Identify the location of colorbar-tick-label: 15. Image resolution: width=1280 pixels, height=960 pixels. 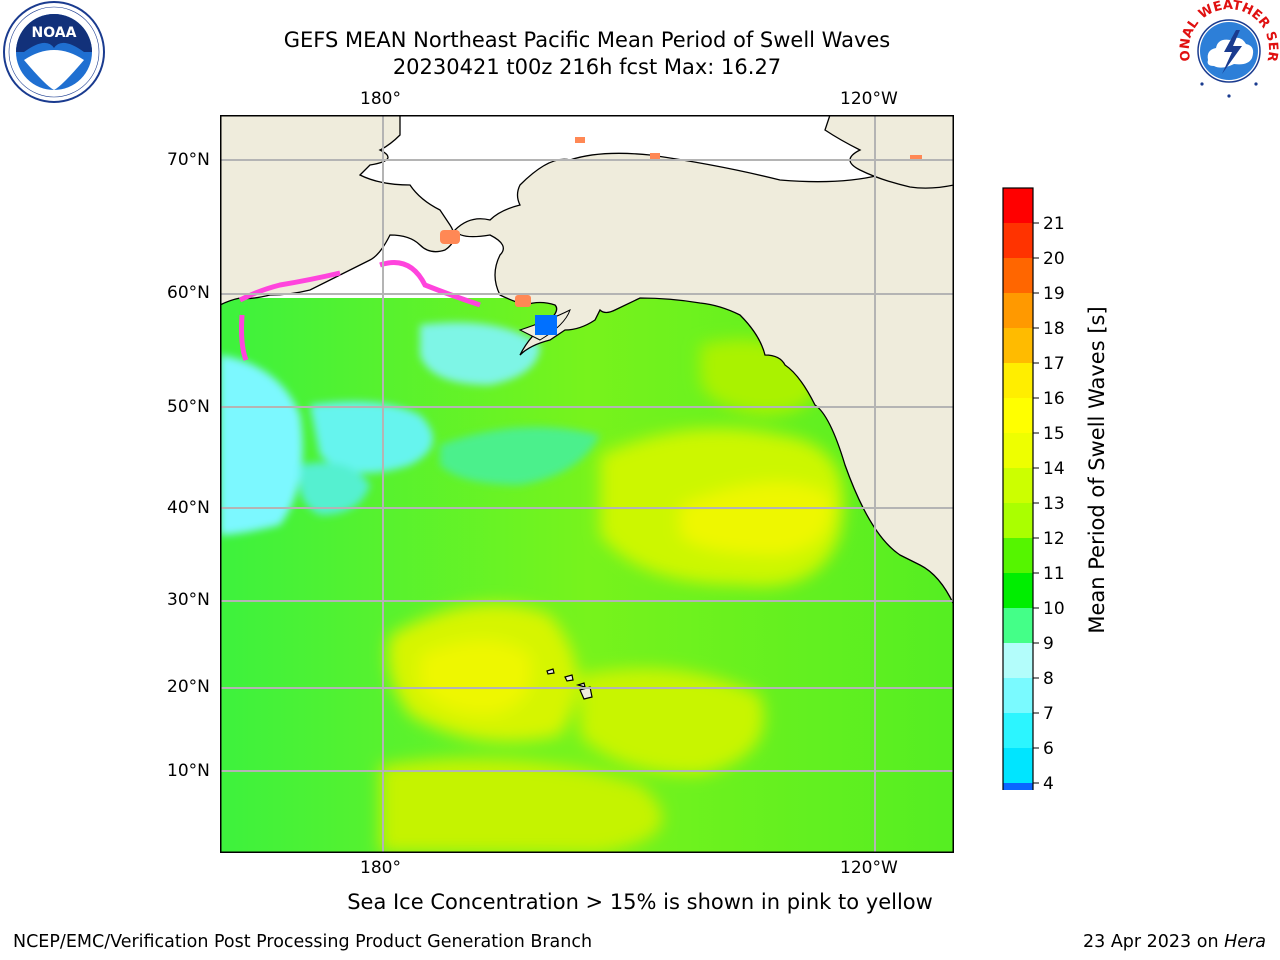
(1054, 434).